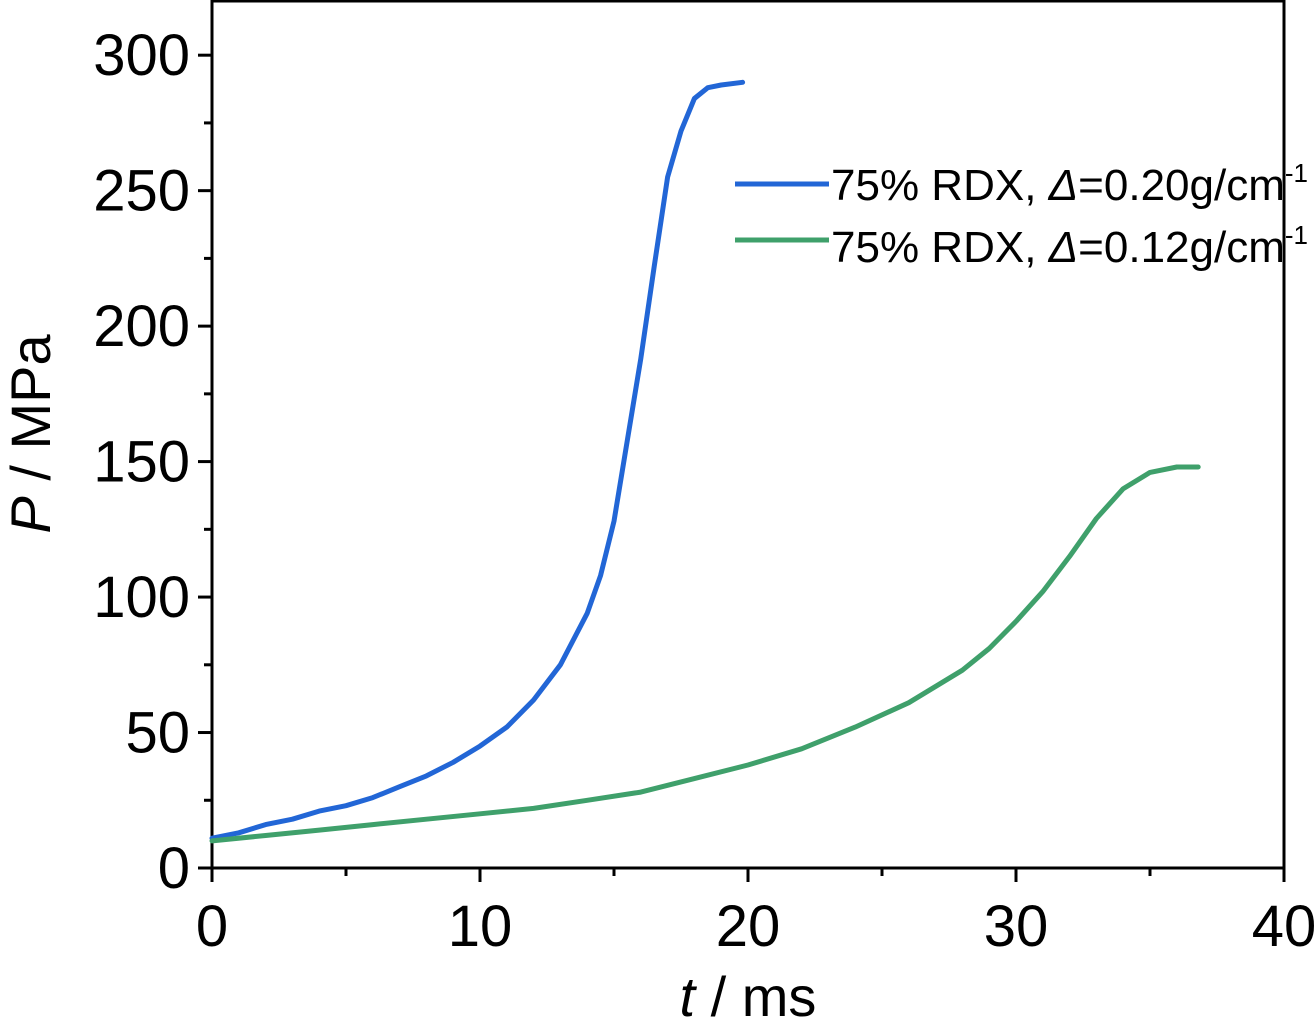 The height and width of the screenshot is (1022, 1315). What do you see at coordinates (141, 597) in the screenshot?
I see `y-tick-label: 100` at bounding box center [141, 597].